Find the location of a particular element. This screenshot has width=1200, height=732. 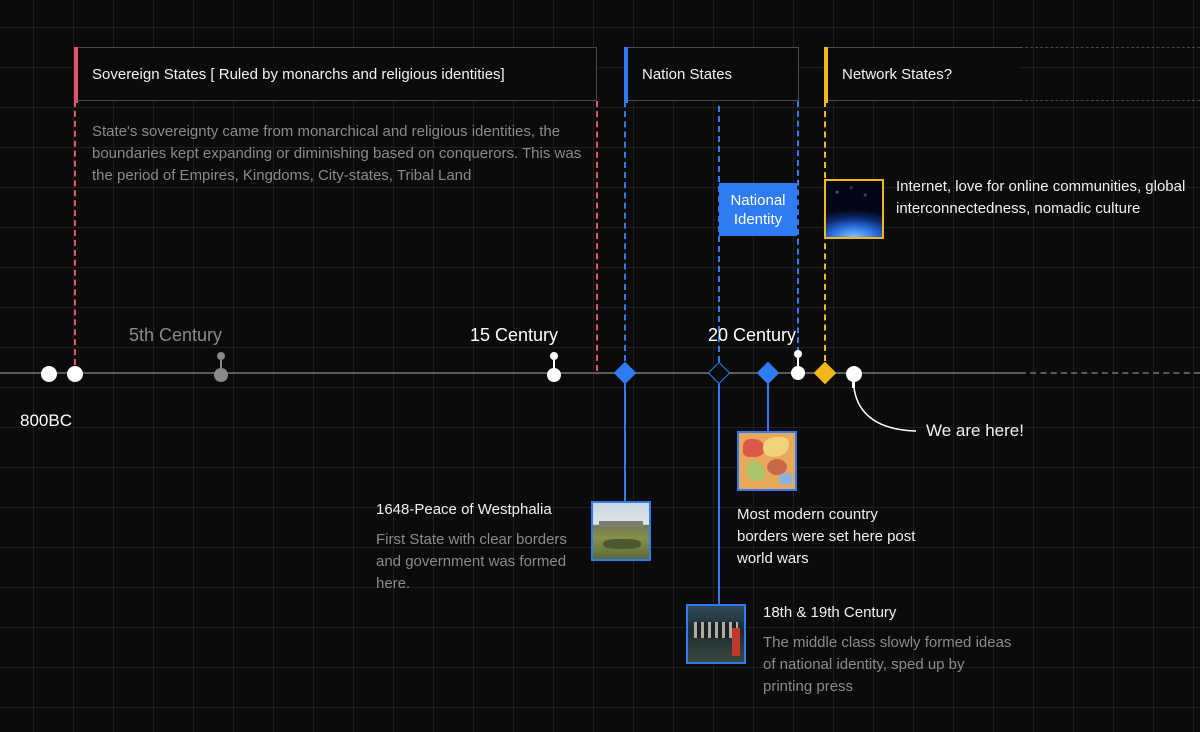

era-nation-states-label: Nation States is located at coordinates (687, 74).